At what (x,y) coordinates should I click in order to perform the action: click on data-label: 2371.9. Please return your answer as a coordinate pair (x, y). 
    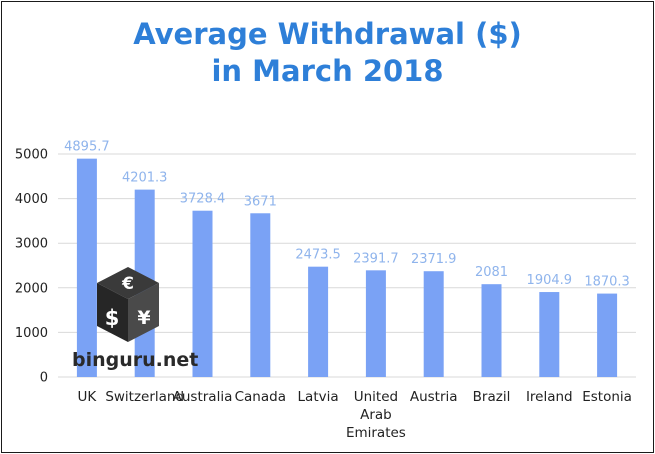
    Looking at the image, I should click on (434, 259).